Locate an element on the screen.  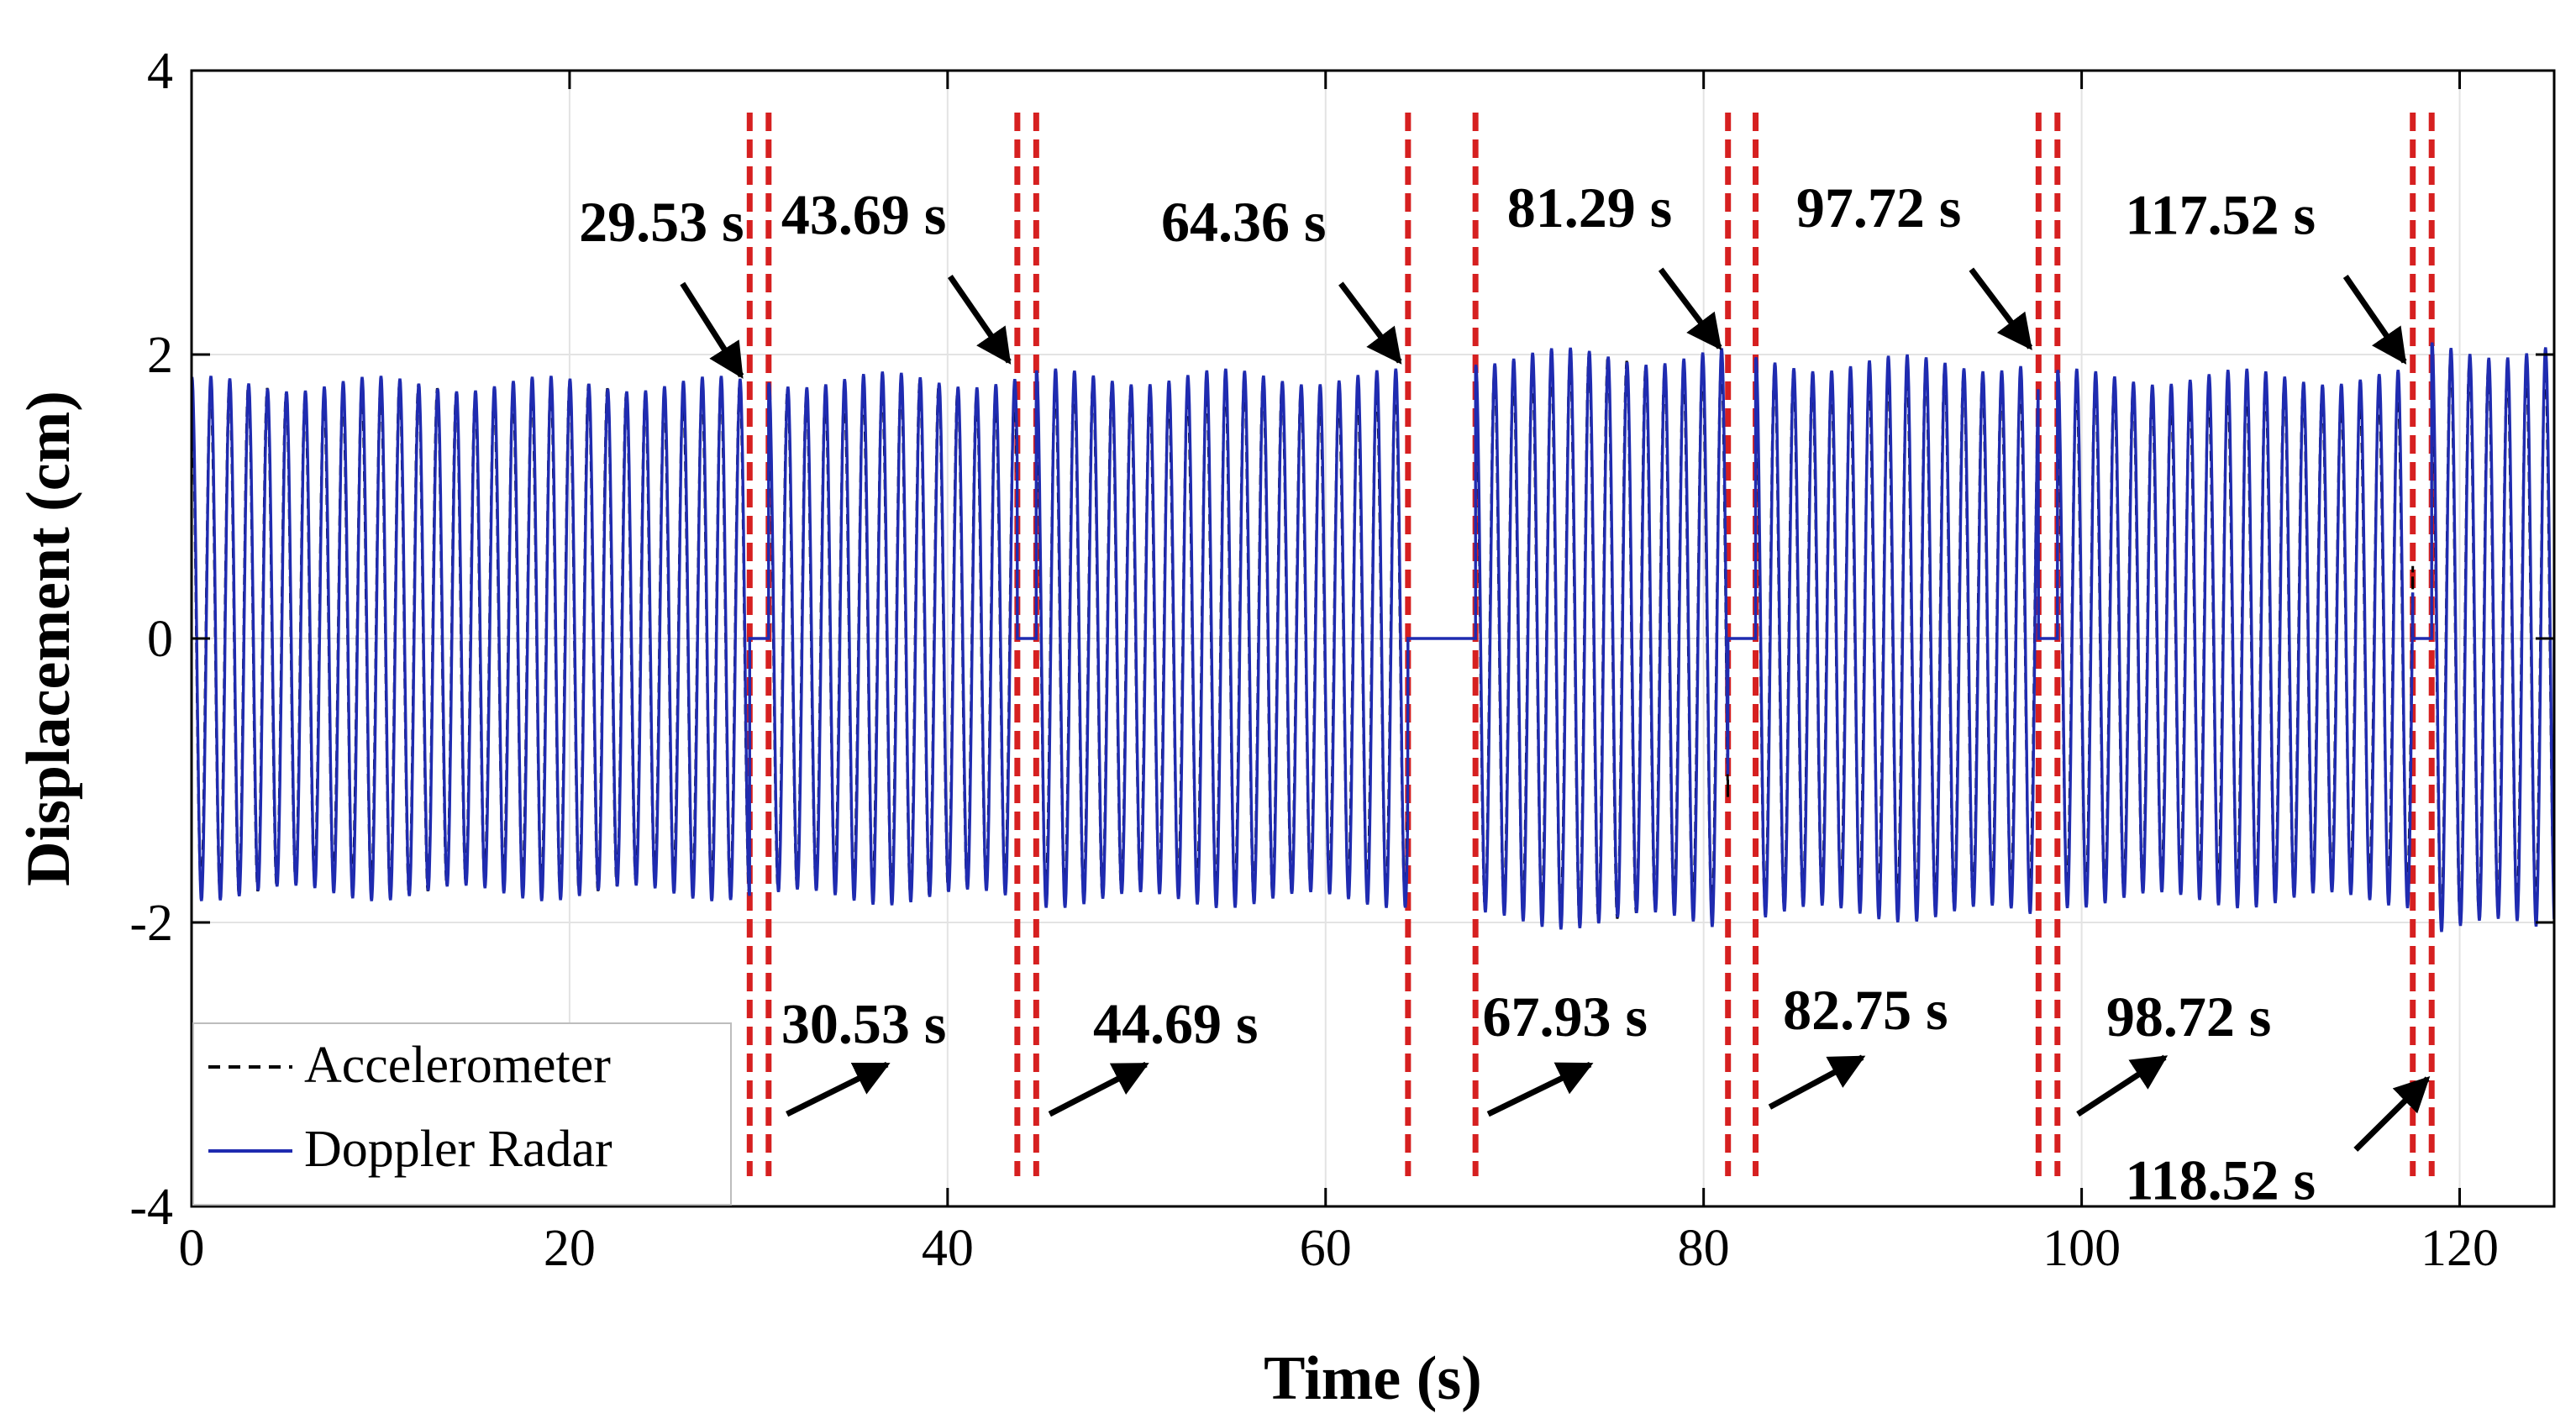
annotation-label: 44.69 s is located at coordinates (1175, 1024).